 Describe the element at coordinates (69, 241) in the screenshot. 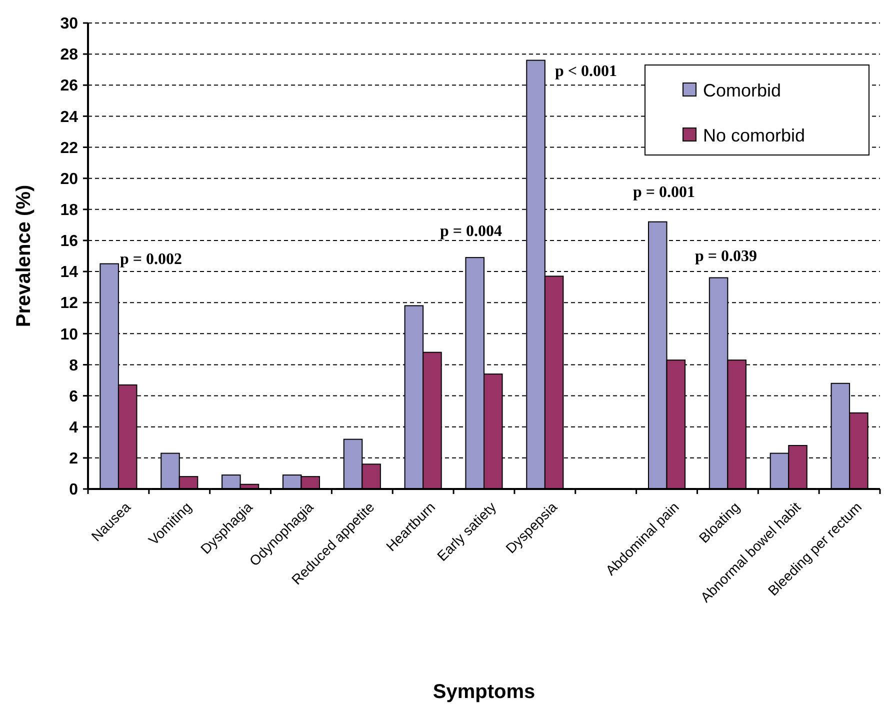

I see `y-tick-label: 16` at that location.